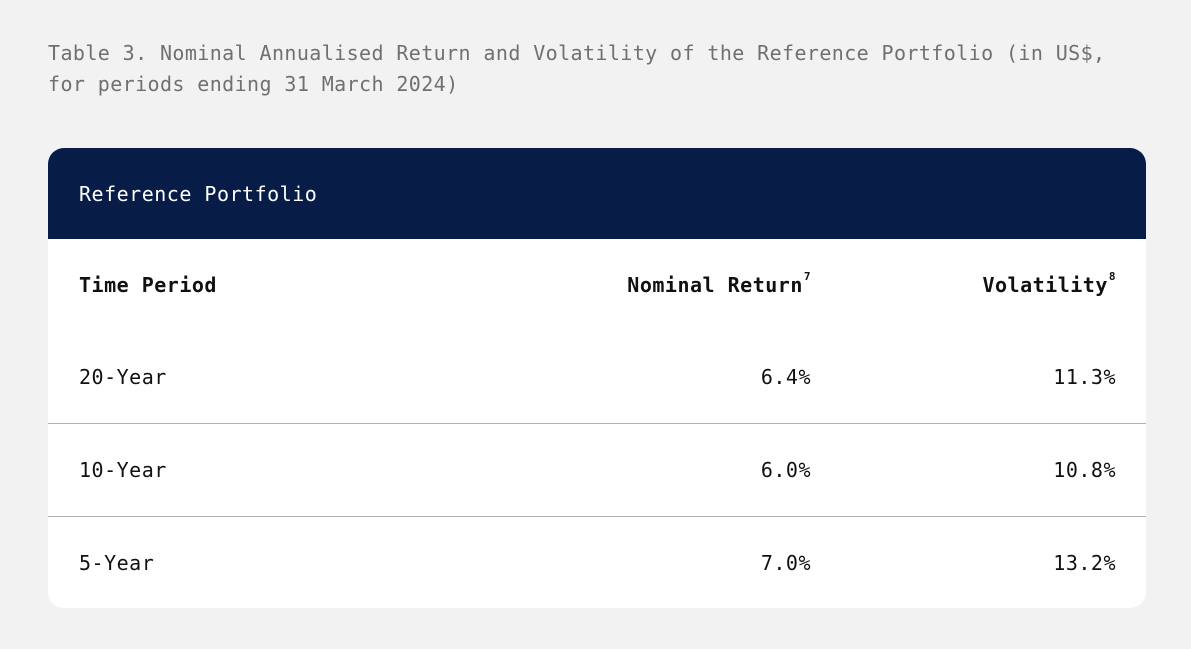 This screenshot has height=649, width=1191. I want to click on table-title-bar: Reference Portfolio, so click(597, 193).